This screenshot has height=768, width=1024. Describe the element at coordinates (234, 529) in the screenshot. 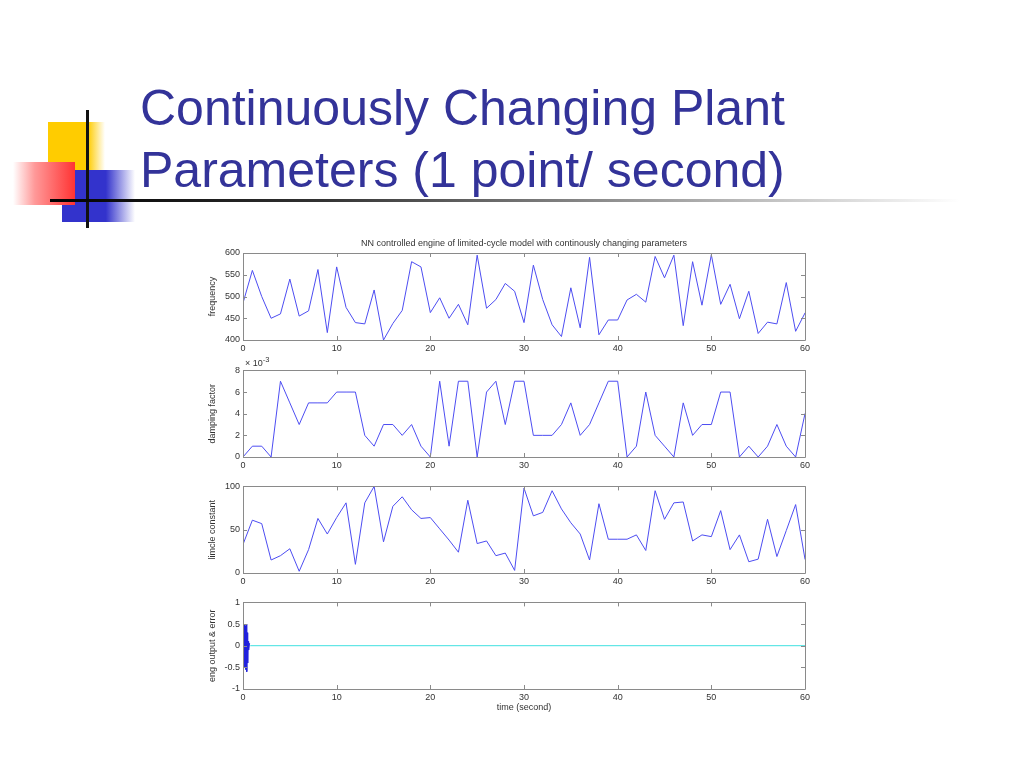

I see `y-tick-label: 50` at that location.